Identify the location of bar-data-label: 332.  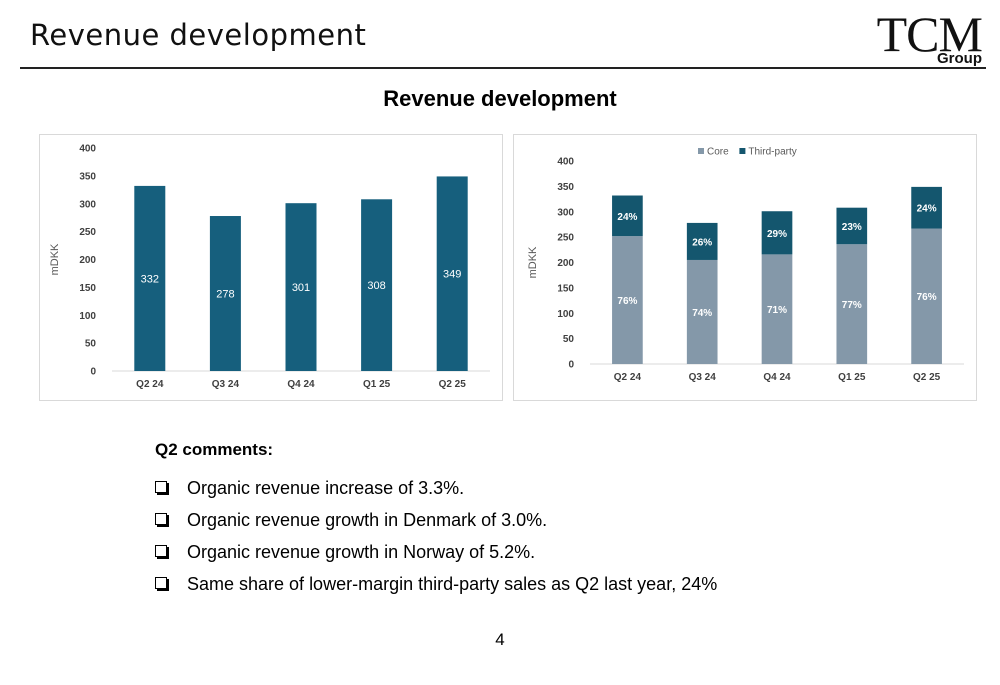
(150, 279).